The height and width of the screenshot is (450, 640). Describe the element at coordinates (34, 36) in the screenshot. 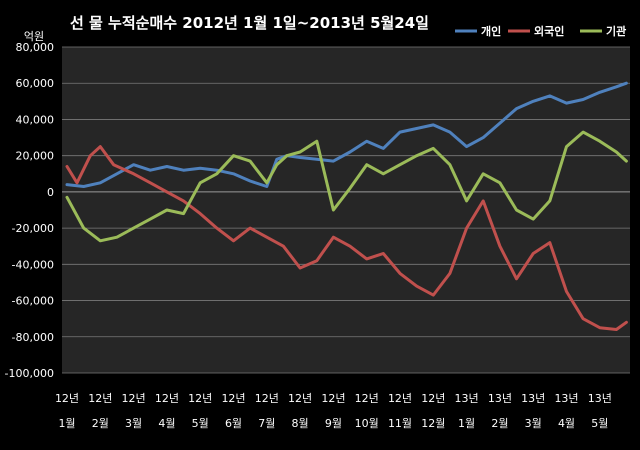

I see `y-axis-unit-label: 억원` at that location.